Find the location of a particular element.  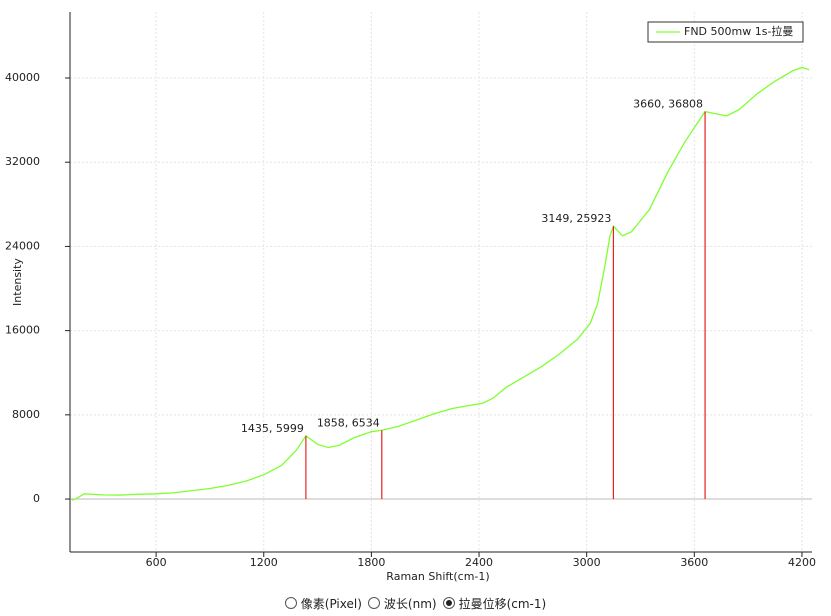

radio-option: 拉曼位移(cm-1) is located at coordinates (494, 603).